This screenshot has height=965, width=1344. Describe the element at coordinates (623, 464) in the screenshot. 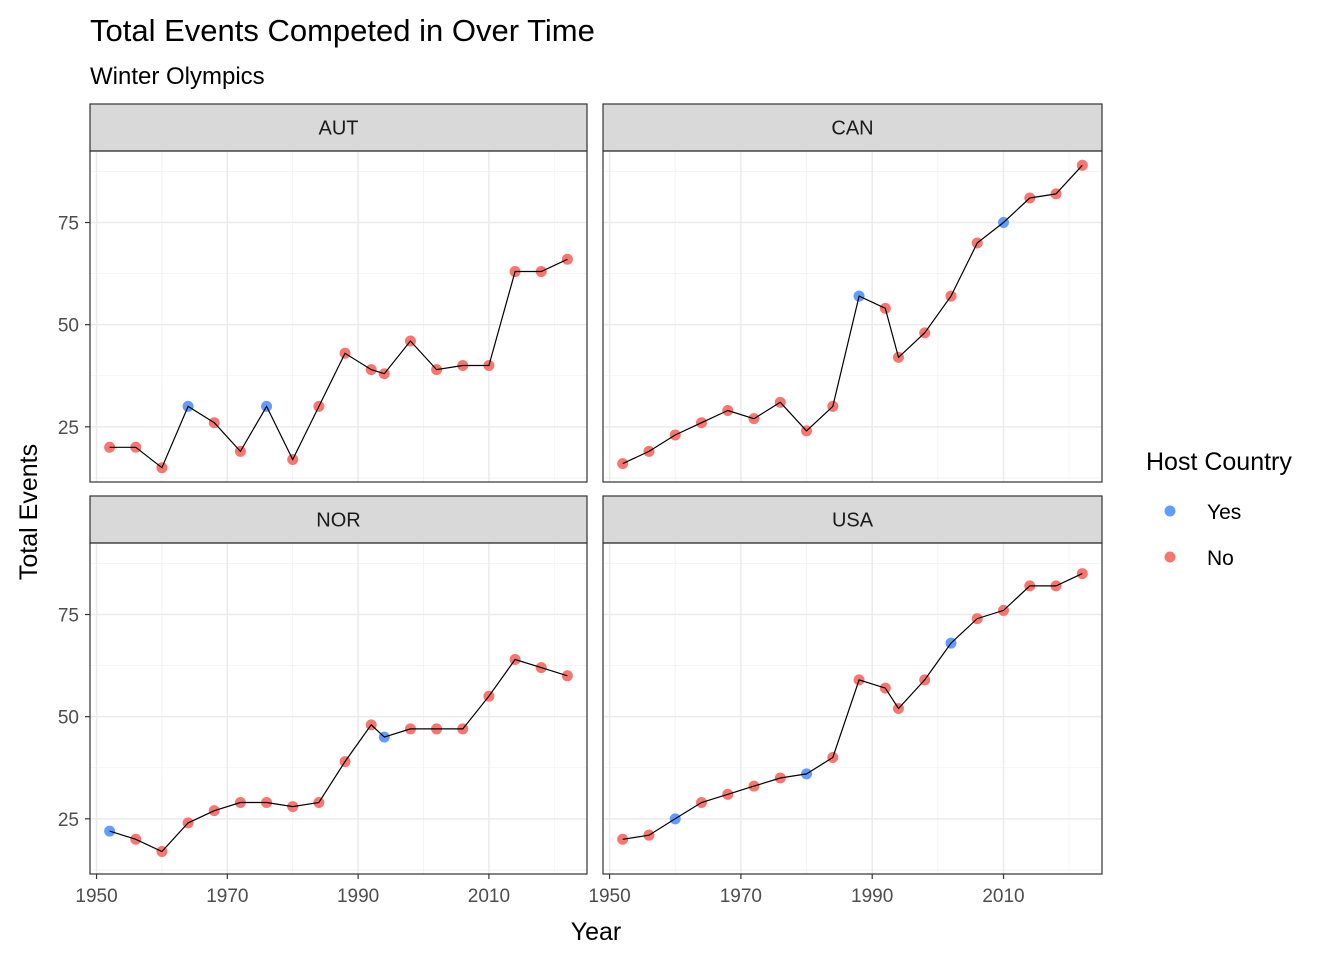

I see `data-point-can` at that location.